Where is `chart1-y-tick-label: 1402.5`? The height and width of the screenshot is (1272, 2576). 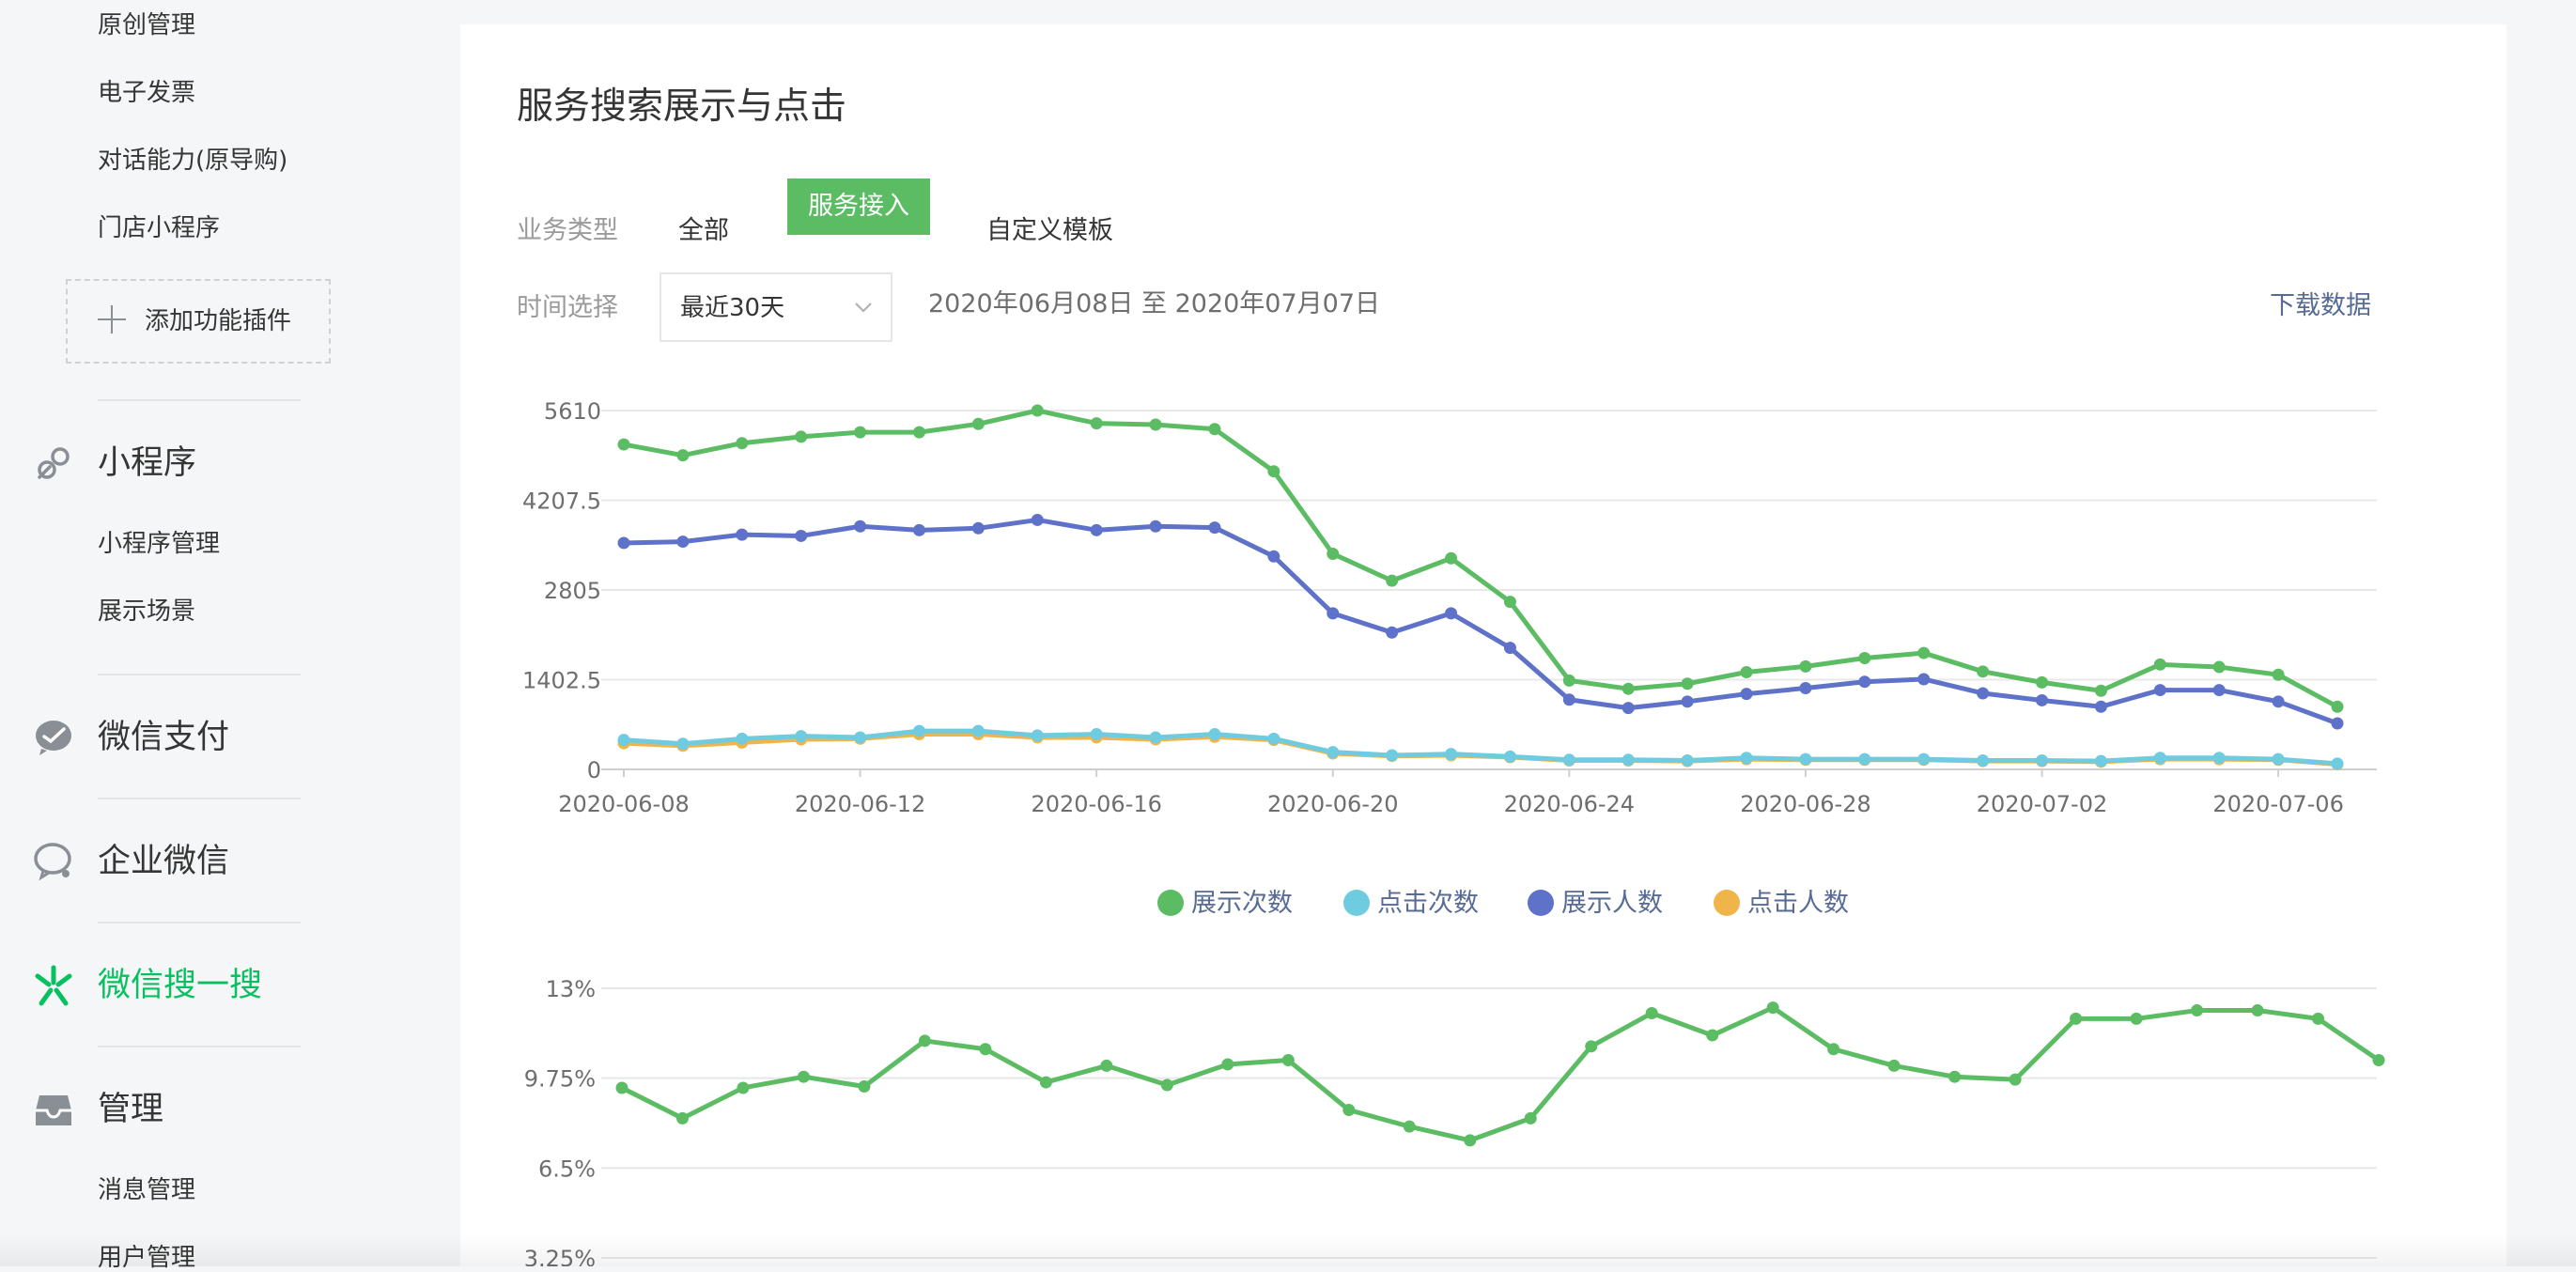
chart1-y-tick-label: 1402.5 is located at coordinates (561, 681).